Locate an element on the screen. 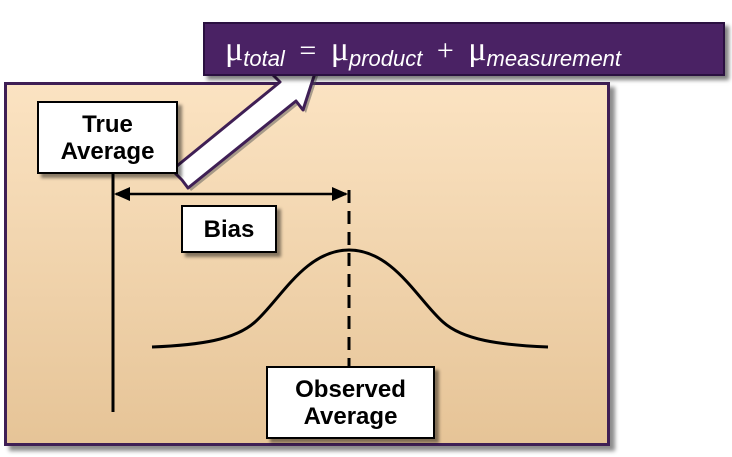 The width and height of the screenshot is (732, 457). distribution-curve is located at coordinates (350, 298).